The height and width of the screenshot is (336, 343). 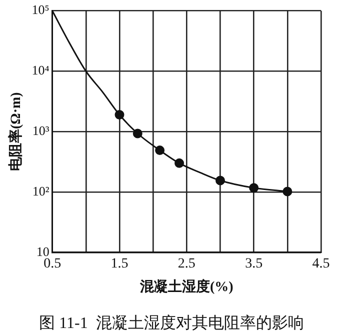 What do you see at coordinates (41, 190) in the screenshot?
I see `y-tick-label: 10²` at bounding box center [41, 190].